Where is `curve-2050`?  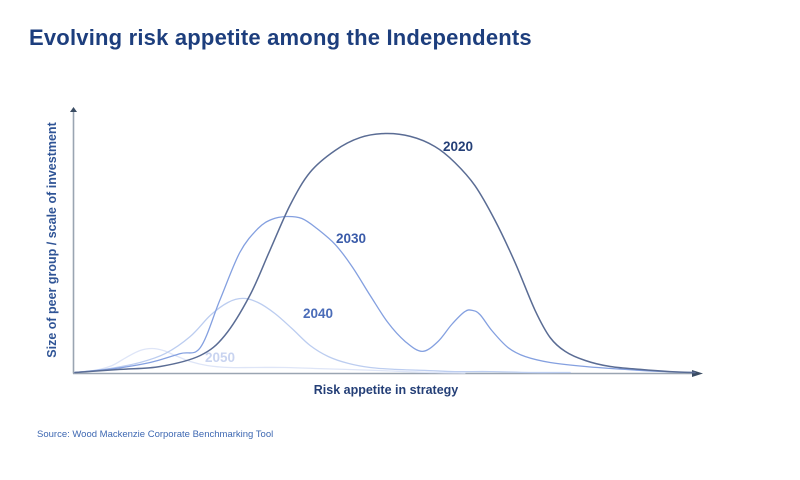
curve-2050 is located at coordinates (270, 360).